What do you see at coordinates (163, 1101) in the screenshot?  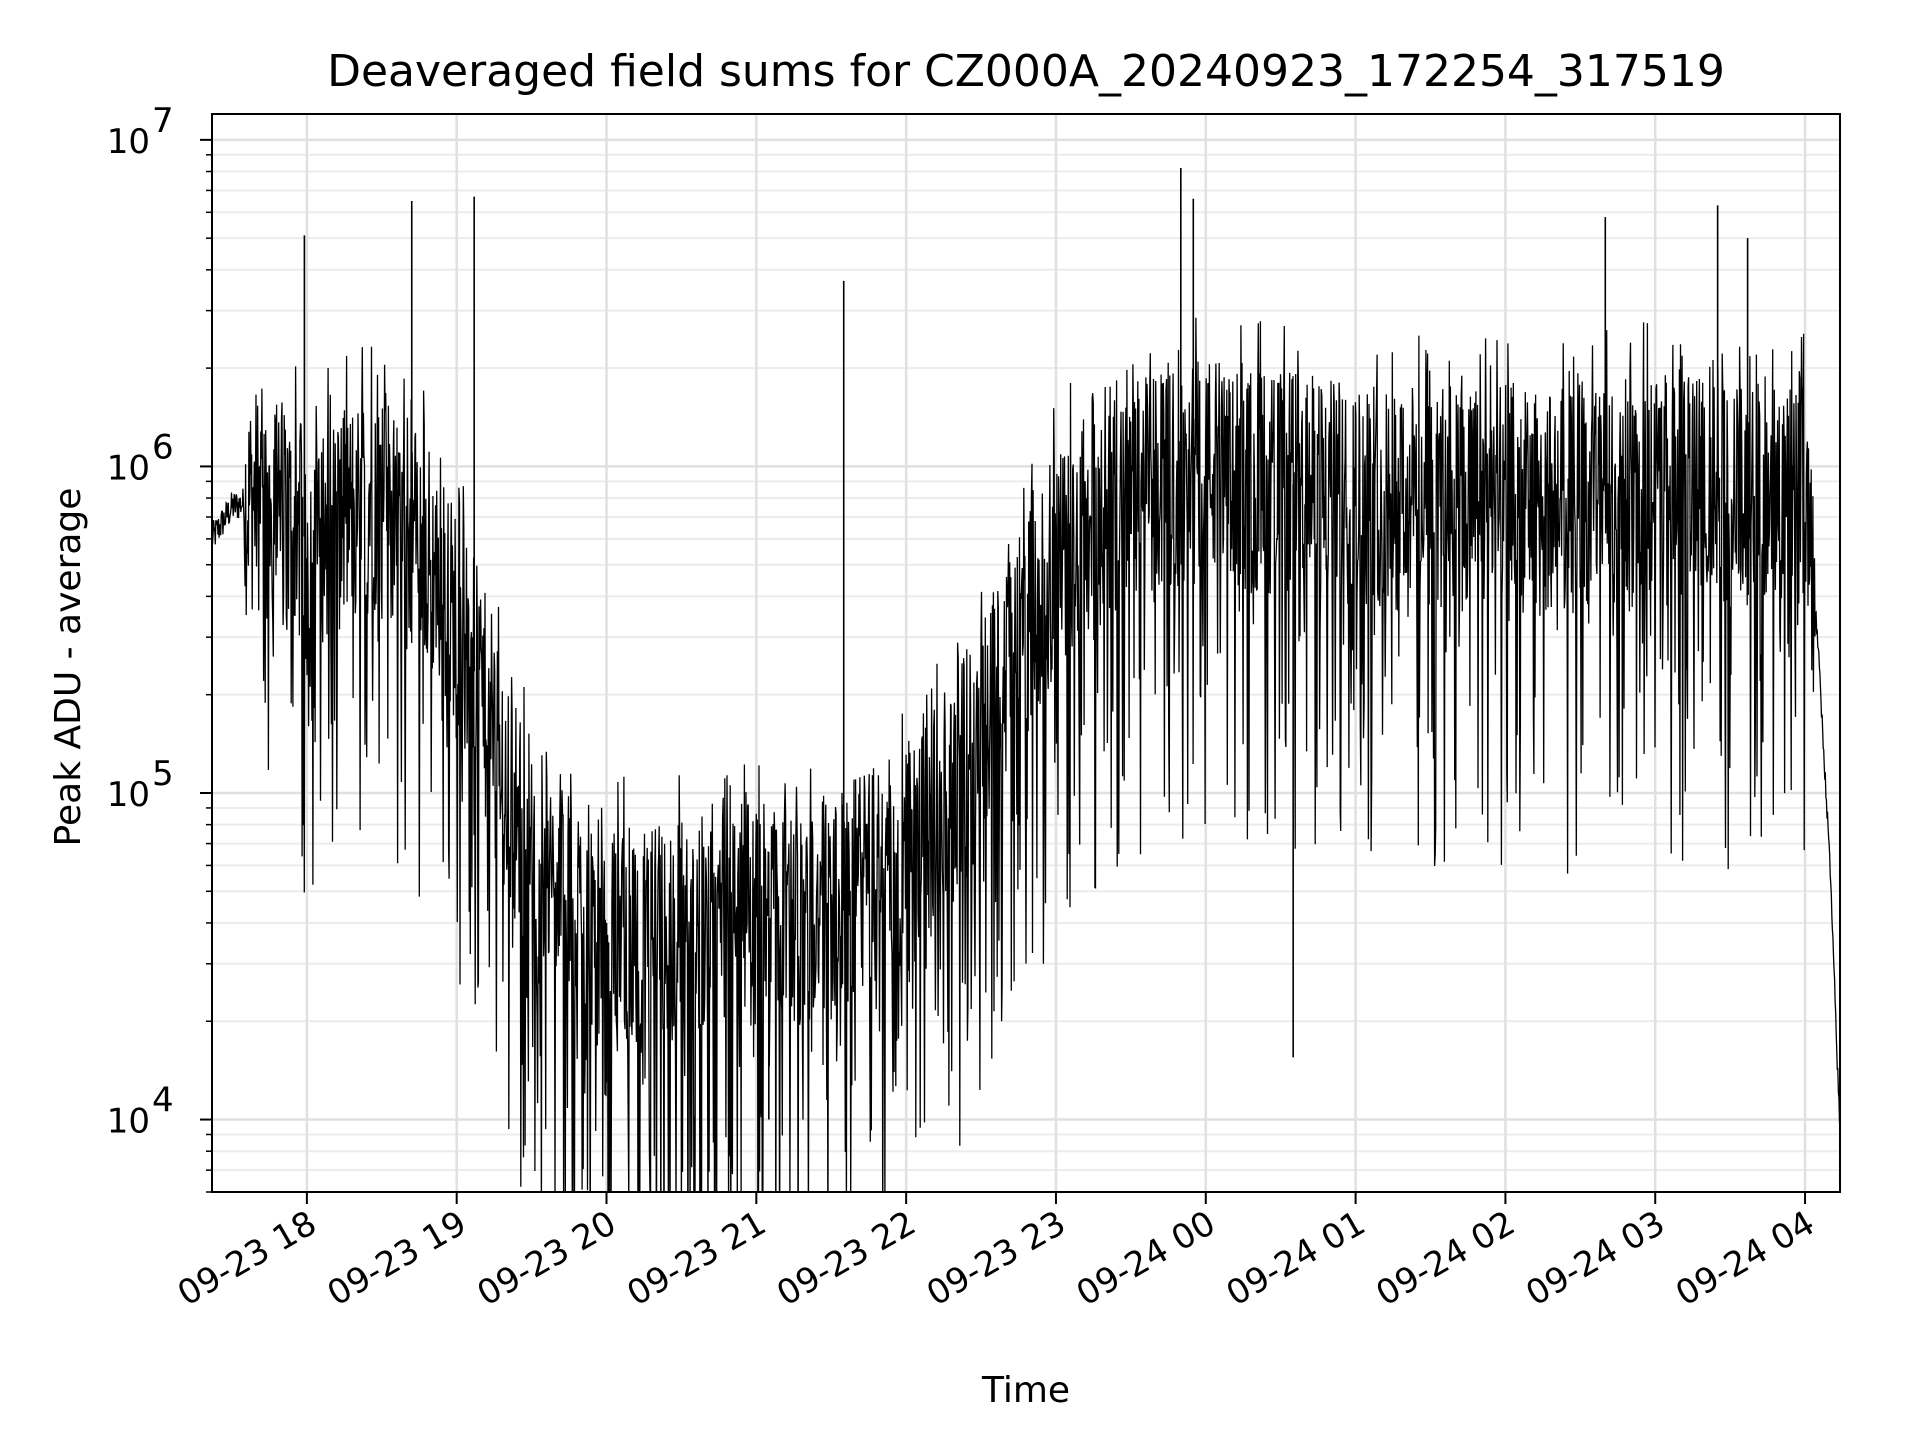 I see `y-tick-exponent: 4` at bounding box center [163, 1101].